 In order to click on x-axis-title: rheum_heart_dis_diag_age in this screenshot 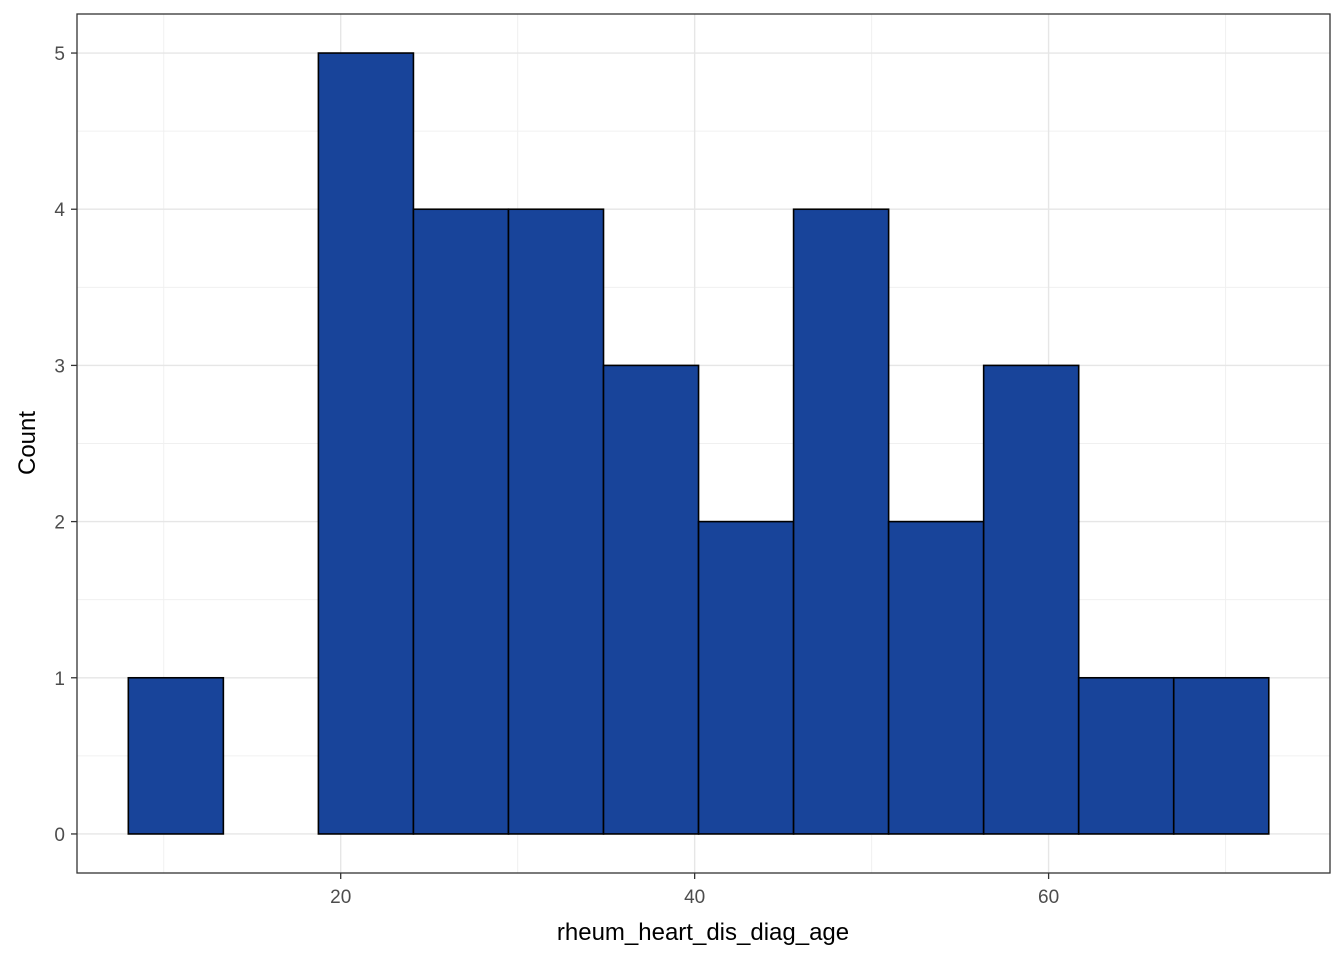, I will do `click(703, 932)`.